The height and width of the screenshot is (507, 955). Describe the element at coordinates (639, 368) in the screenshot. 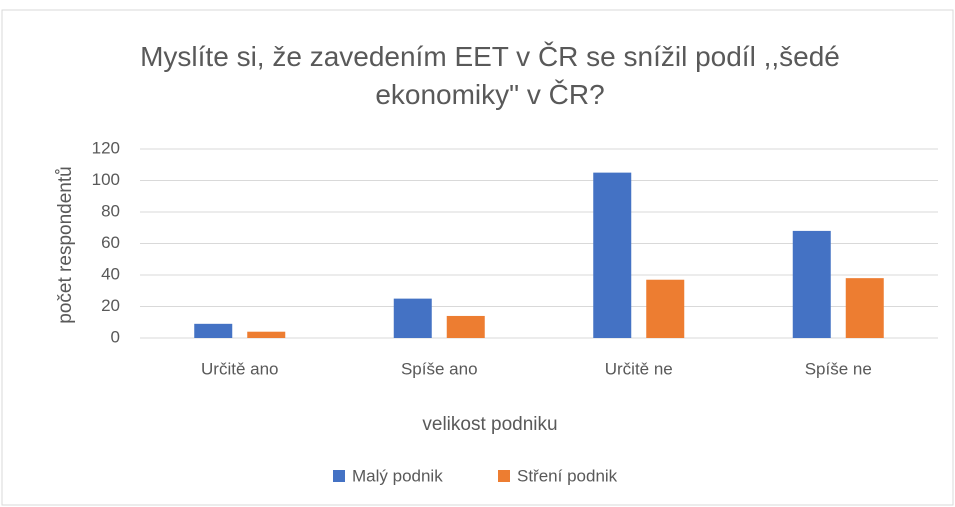

I see `x-tick-label: Určitě ne` at that location.